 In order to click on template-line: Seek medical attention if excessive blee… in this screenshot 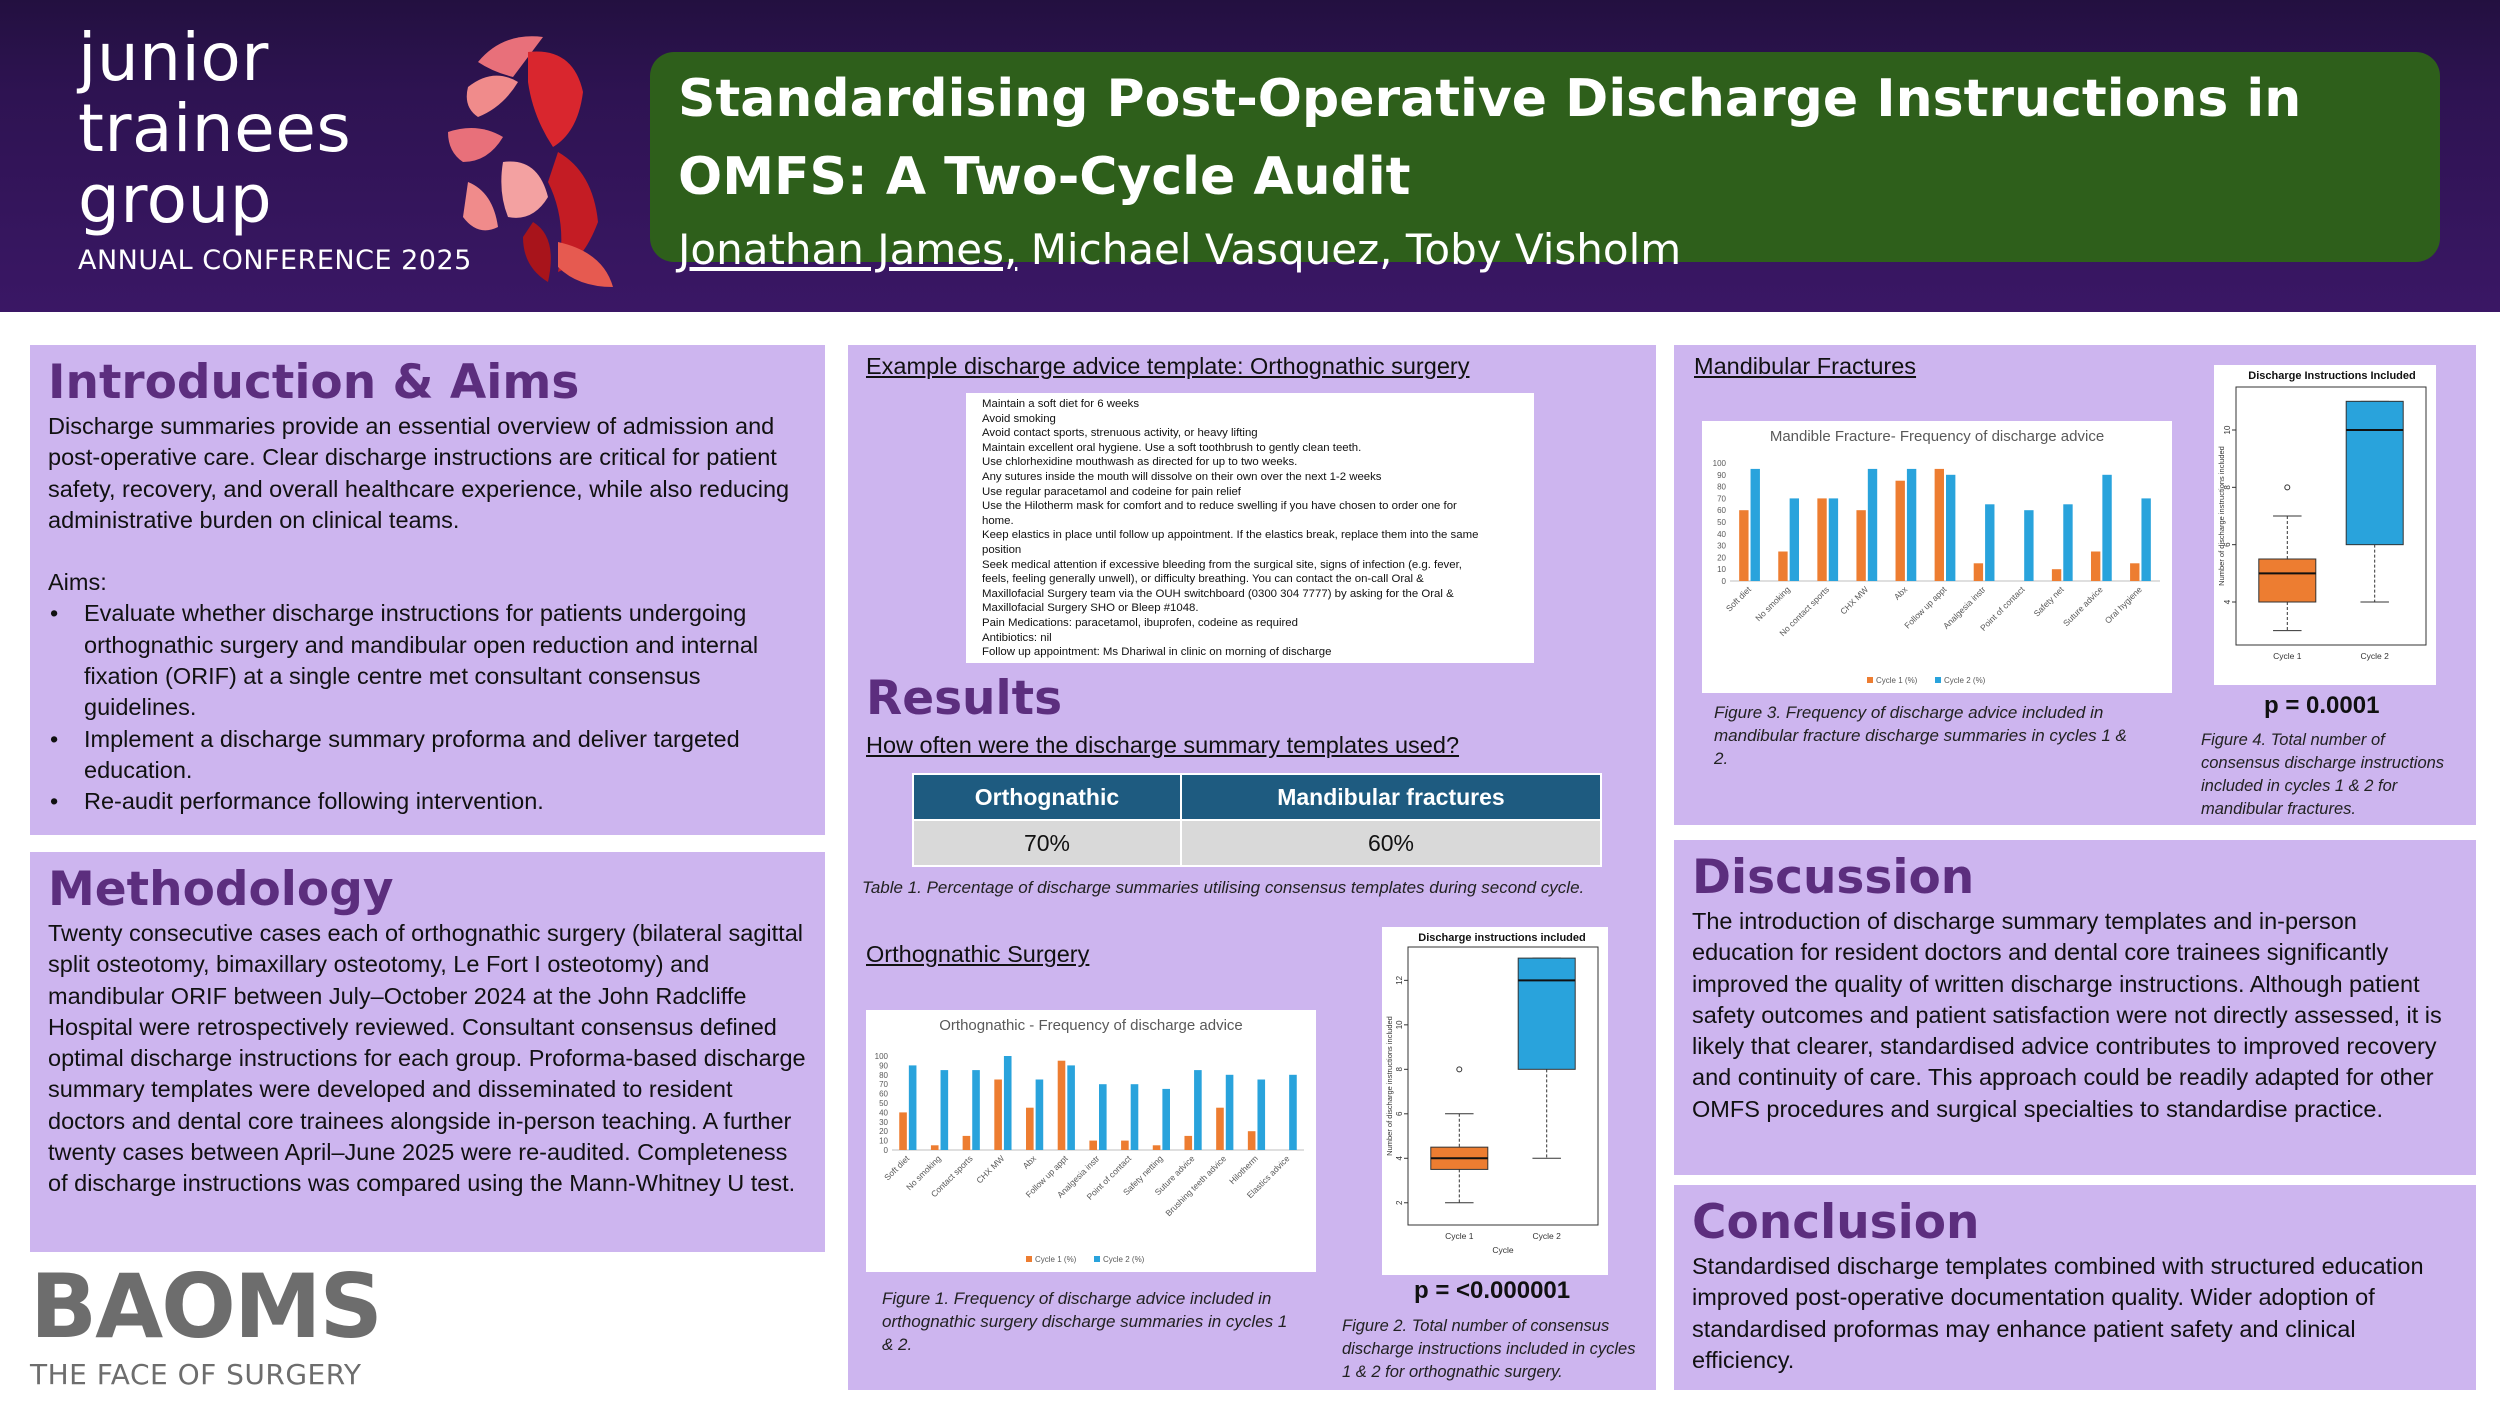, I will do `click(1222, 564)`.